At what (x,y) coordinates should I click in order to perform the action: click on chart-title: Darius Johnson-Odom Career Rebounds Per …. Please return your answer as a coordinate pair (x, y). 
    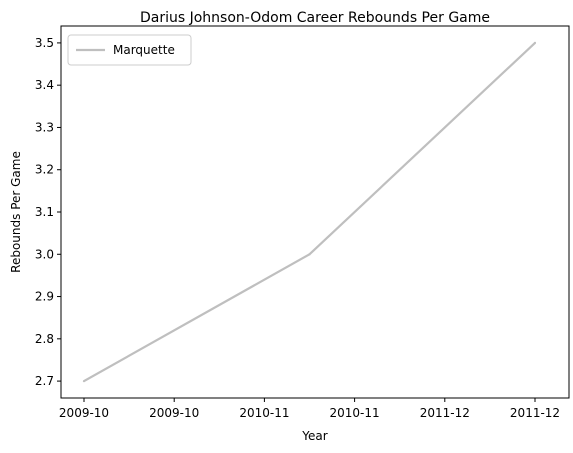
    Looking at the image, I should click on (315, 18).